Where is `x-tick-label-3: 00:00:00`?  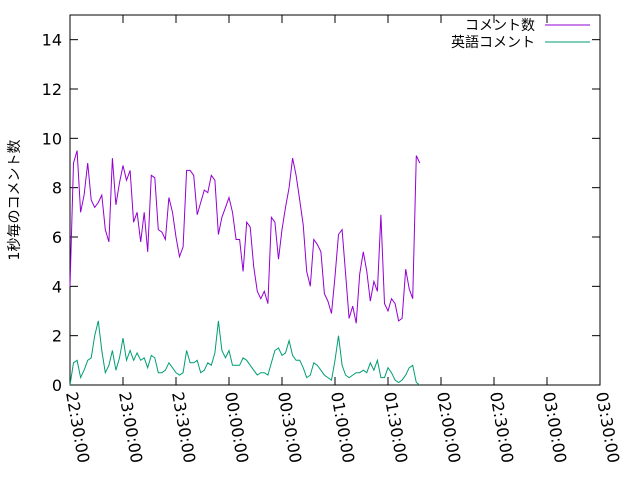
x-tick-label-3: 00:00:00 is located at coordinates (236, 427).